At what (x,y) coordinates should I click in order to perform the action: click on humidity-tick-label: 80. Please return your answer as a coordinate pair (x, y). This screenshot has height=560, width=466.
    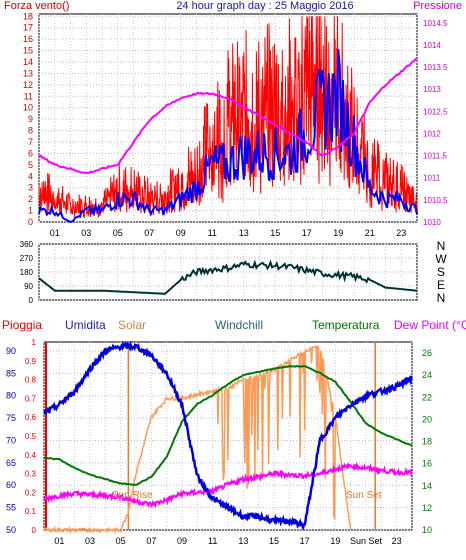
    Looking at the image, I should click on (11, 396).